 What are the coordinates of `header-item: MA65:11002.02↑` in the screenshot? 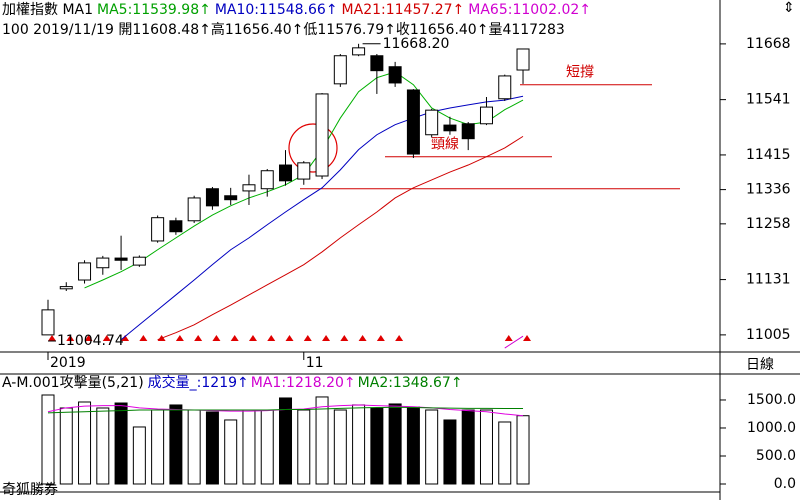 It's located at (529, 10).